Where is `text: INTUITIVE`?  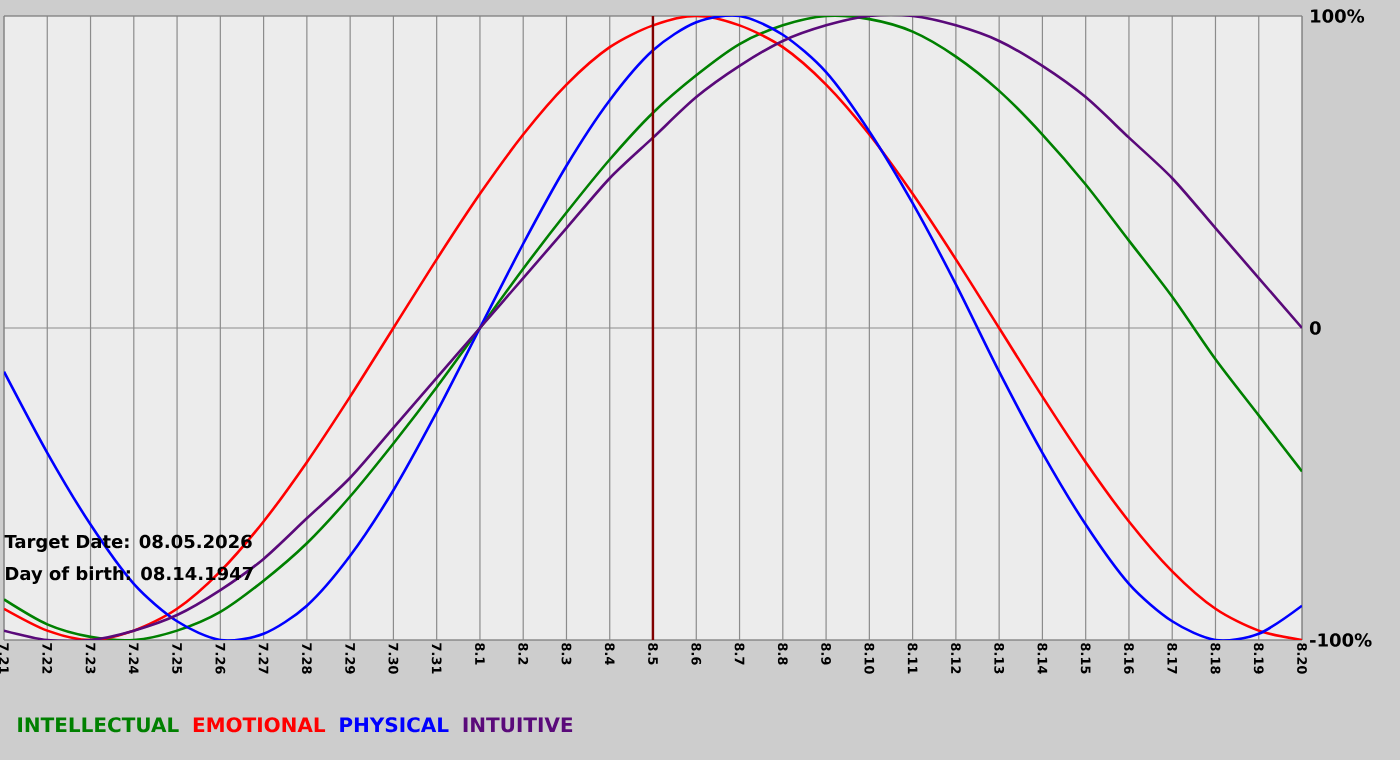 text: INTUITIVE is located at coordinates (518, 725).